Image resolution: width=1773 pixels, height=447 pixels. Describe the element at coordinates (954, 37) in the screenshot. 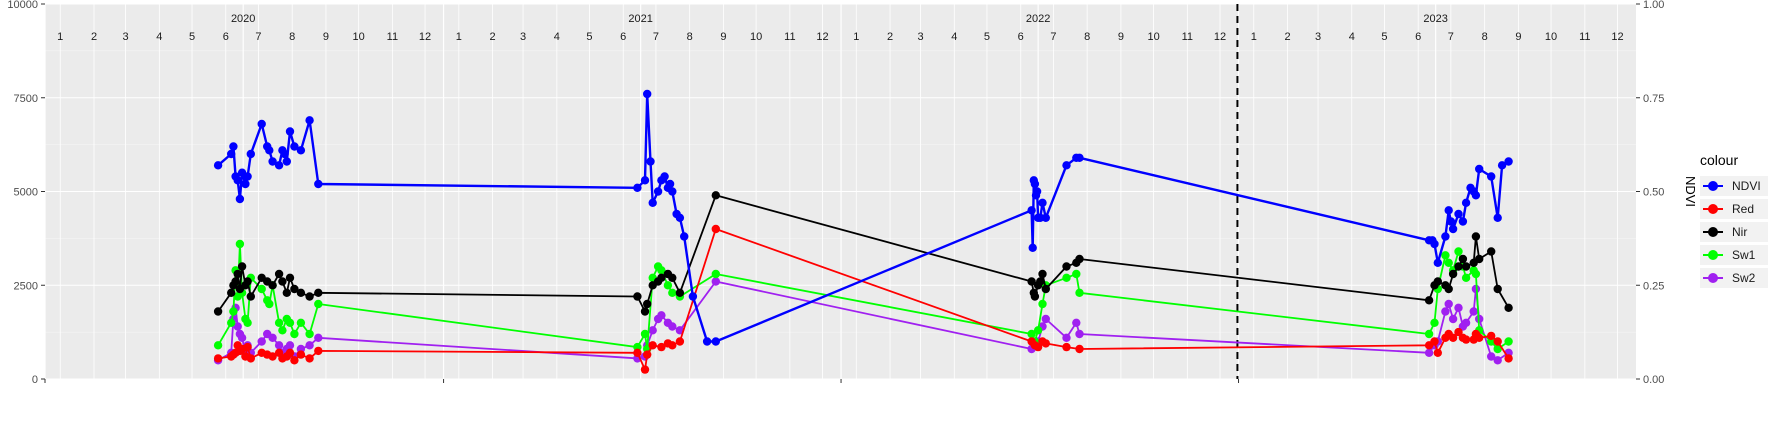

I see `month-label: 4` at that location.